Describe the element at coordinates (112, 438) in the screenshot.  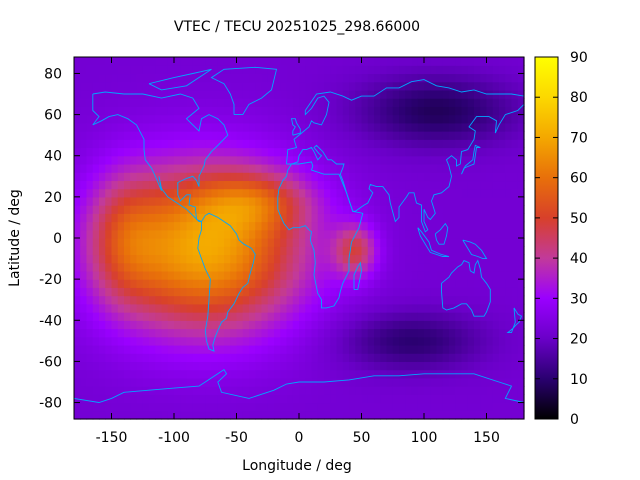
I see `x-tick-label: -150` at that location.